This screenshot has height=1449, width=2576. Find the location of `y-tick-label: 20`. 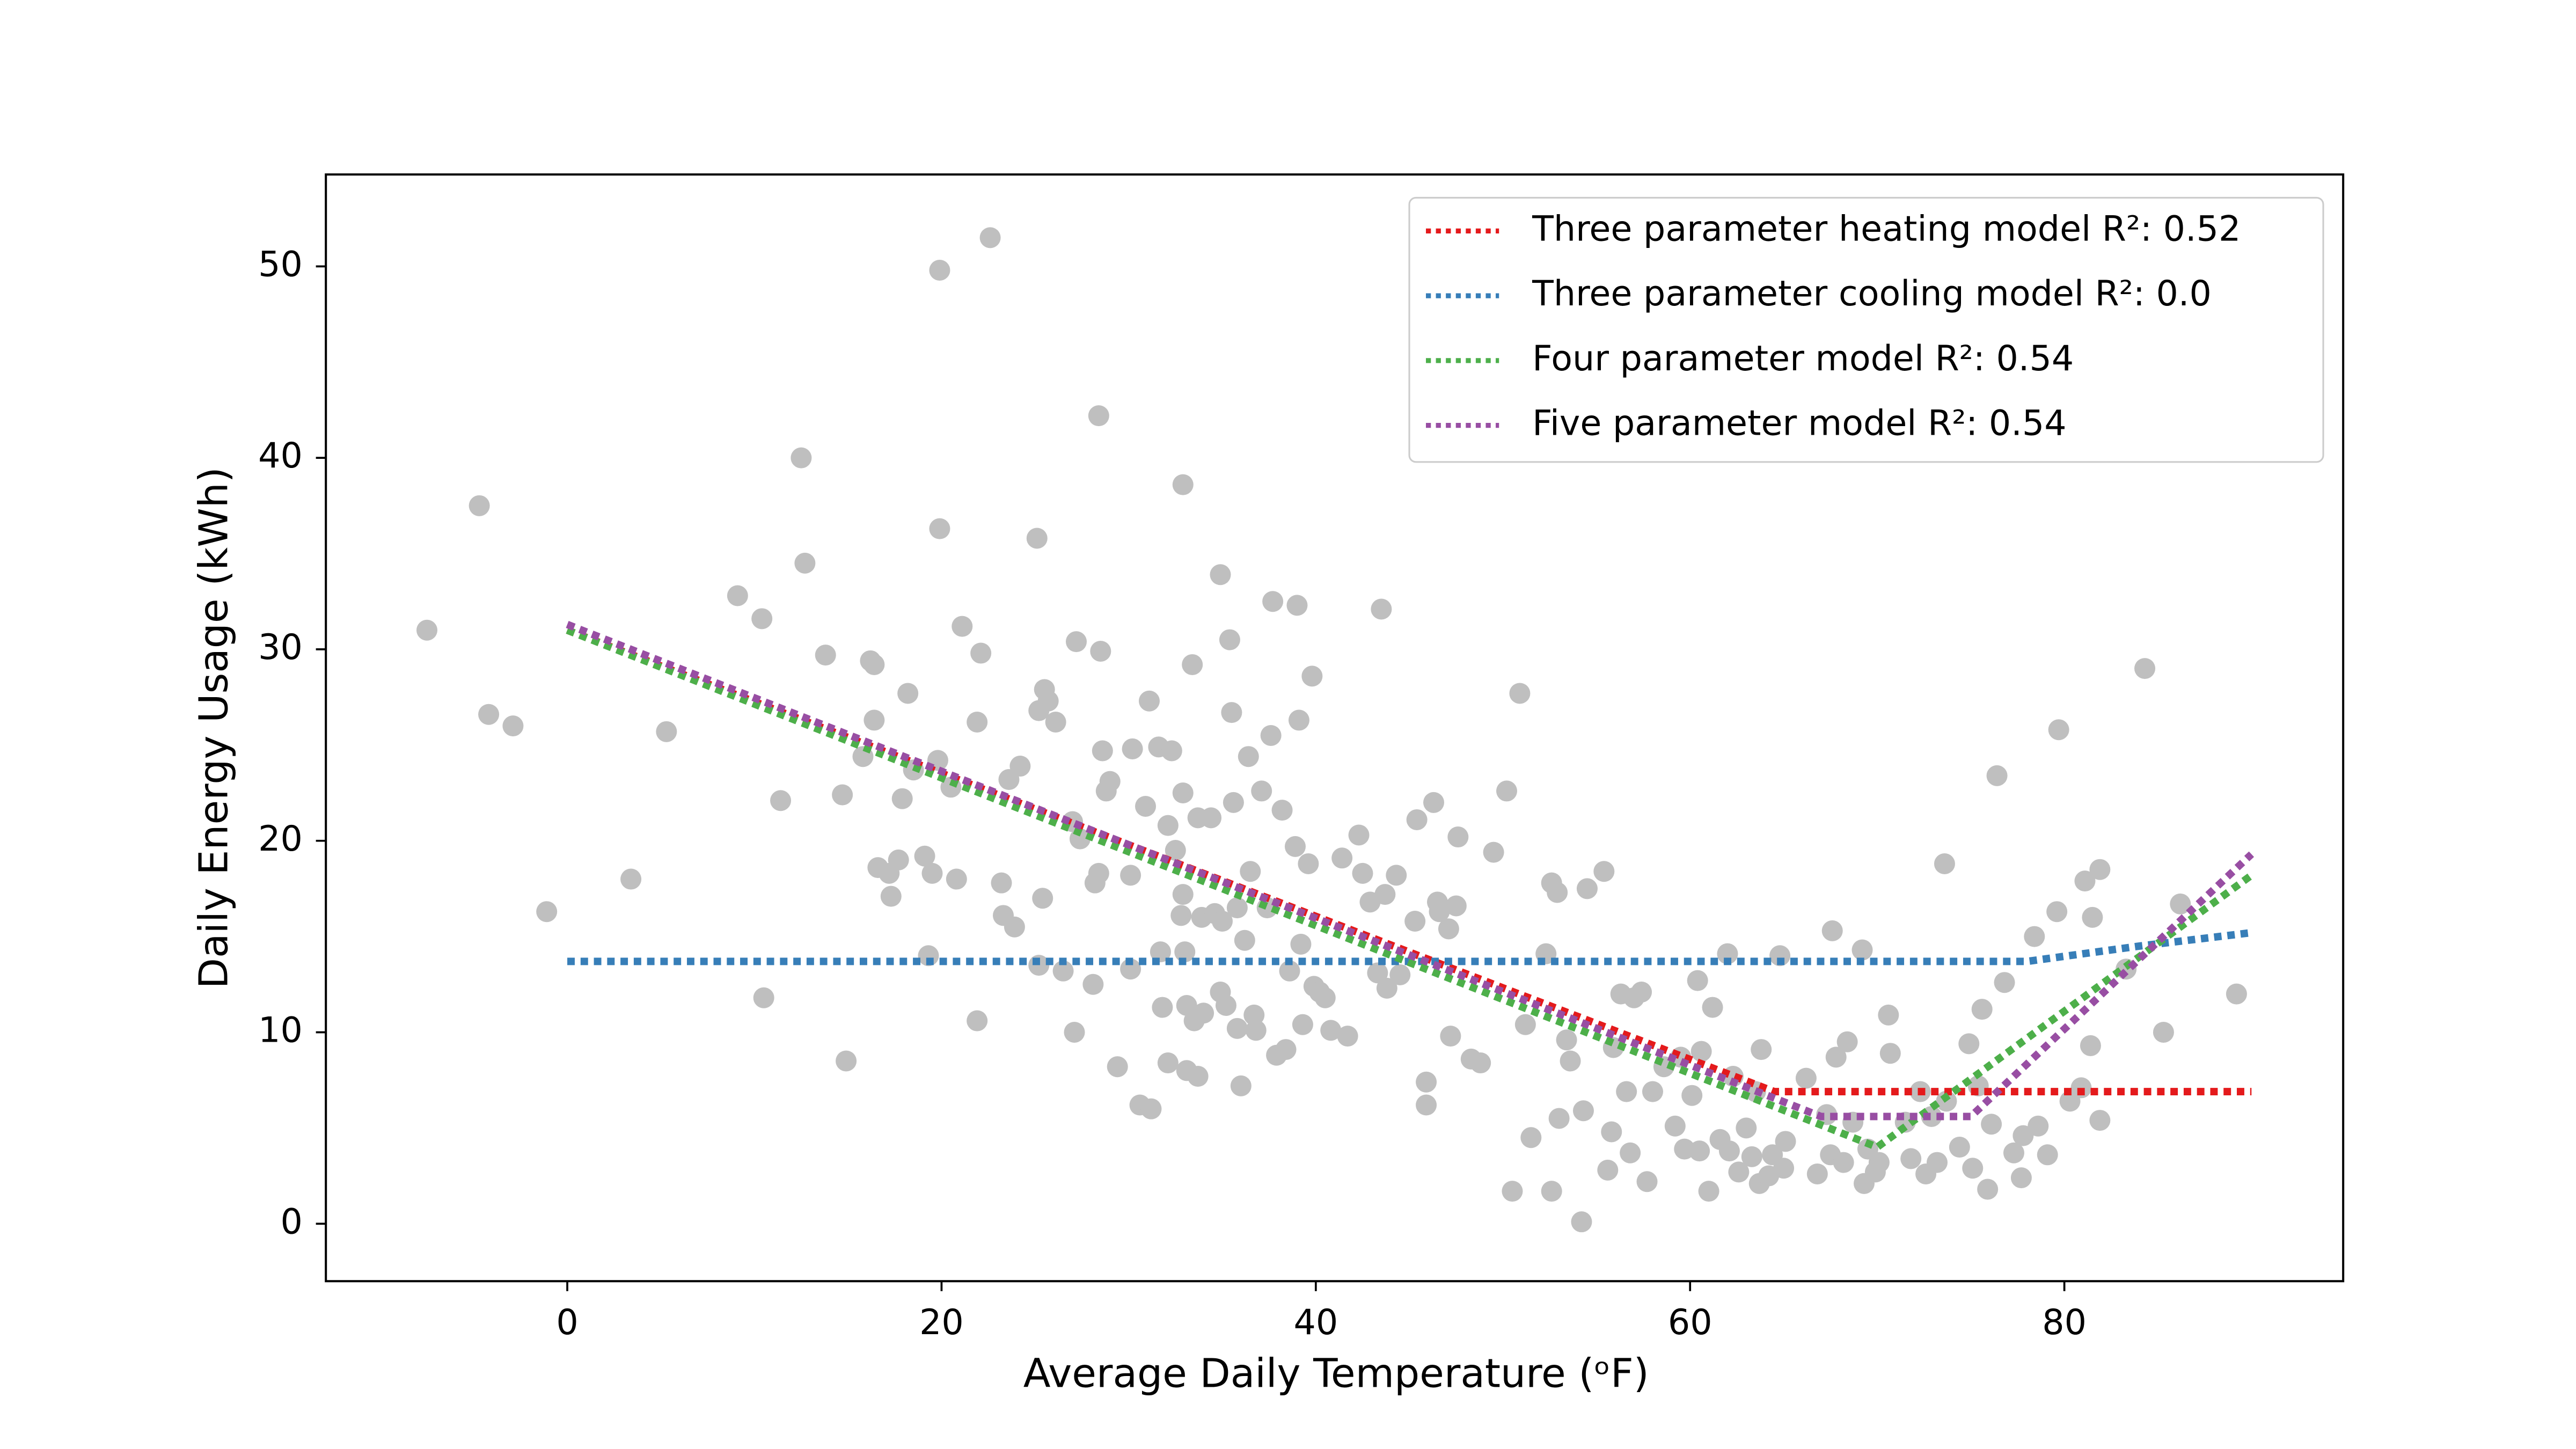

y-tick-label: 20 is located at coordinates (280, 839).